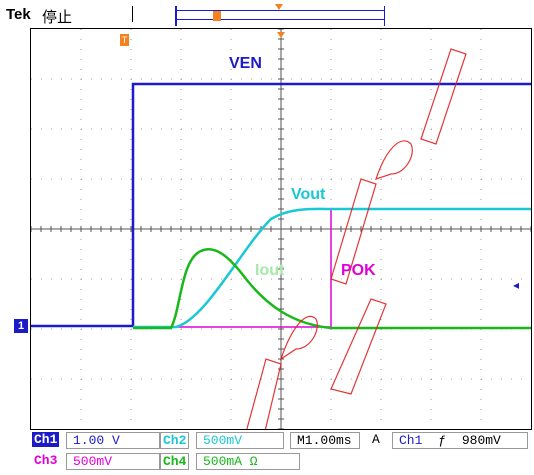 The image size is (534, 475). What do you see at coordinates (46, 439) in the screenshot?
I see `ch1-tag: Ch1` at bounding box center [46, 439].